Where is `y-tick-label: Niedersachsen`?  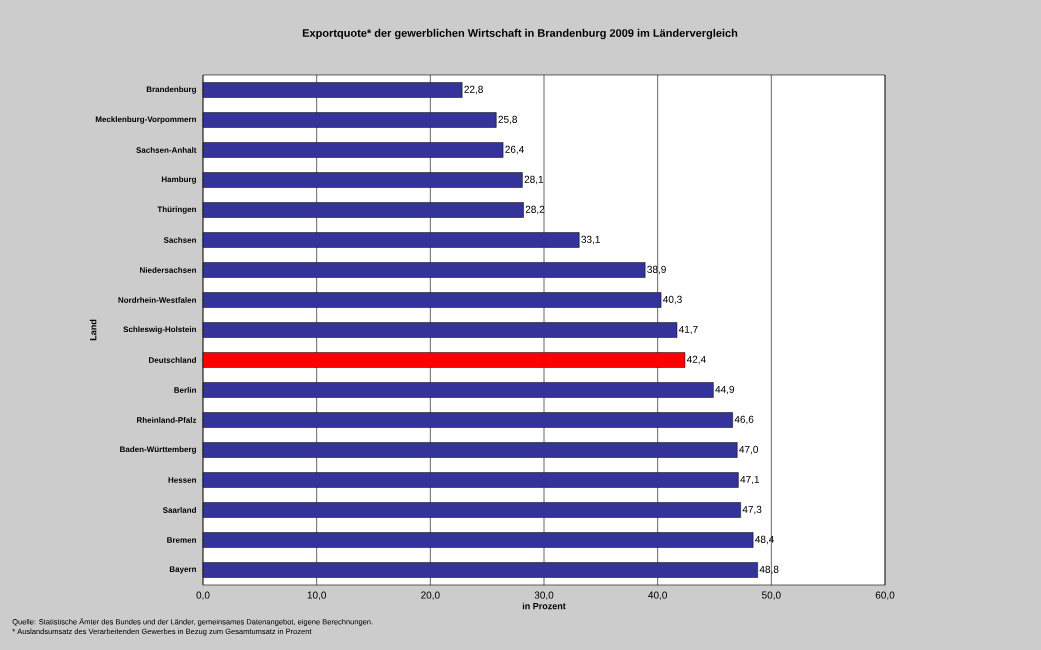 y-tick-label: Niedersachsen is located at coordinates (168, 270).